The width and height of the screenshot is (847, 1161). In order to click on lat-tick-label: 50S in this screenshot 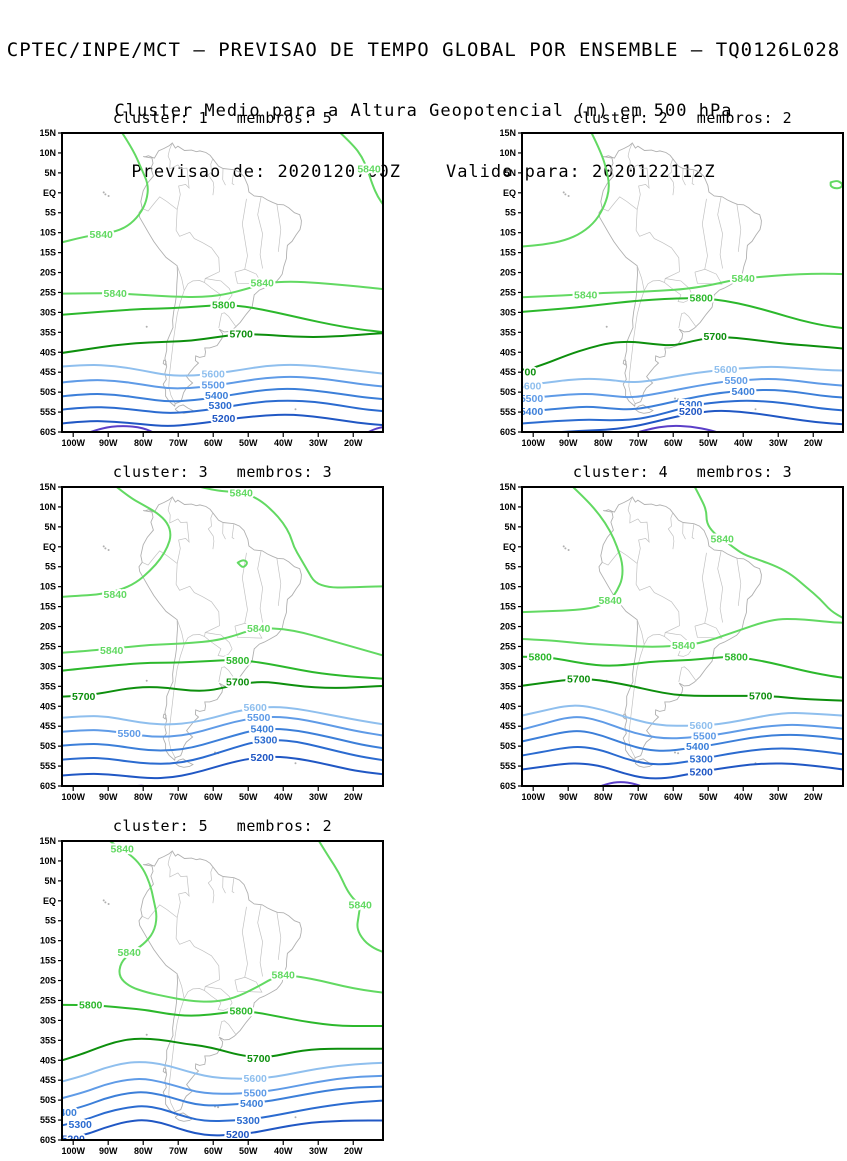, I will do `click(508, 392)`.